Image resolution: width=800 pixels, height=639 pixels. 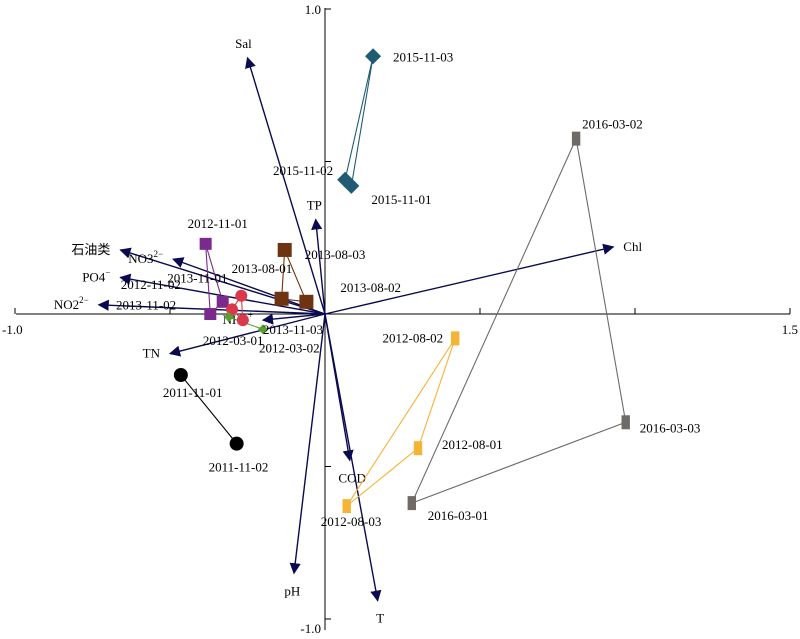 I want to click on sample-label: 2012-03-01, so click(x=233, y=340).